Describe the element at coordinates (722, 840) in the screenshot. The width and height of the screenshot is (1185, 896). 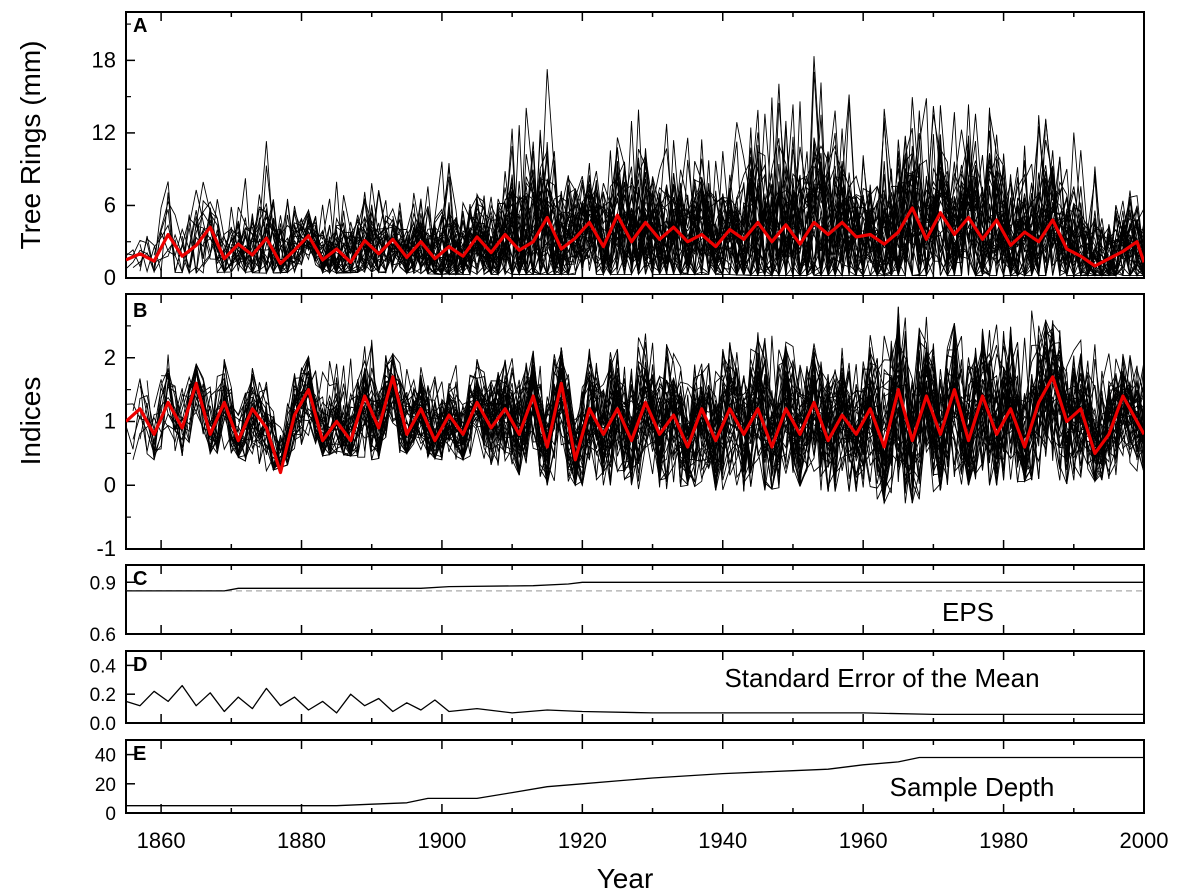
I see `x-tick-label: 1940` at that location.